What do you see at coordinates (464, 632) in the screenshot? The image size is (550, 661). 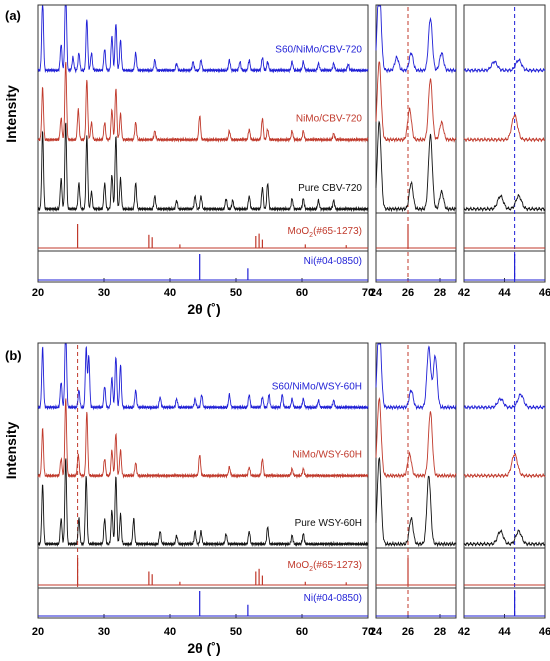 I see `panel-b-zoom2-tick-label: 42` at bounding box center [464, 632].